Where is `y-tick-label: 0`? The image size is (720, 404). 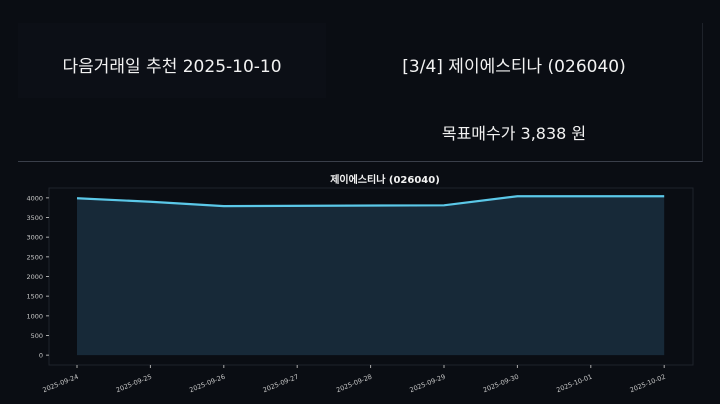 y-tick-label: 0 is located at coordinates (41, 356).